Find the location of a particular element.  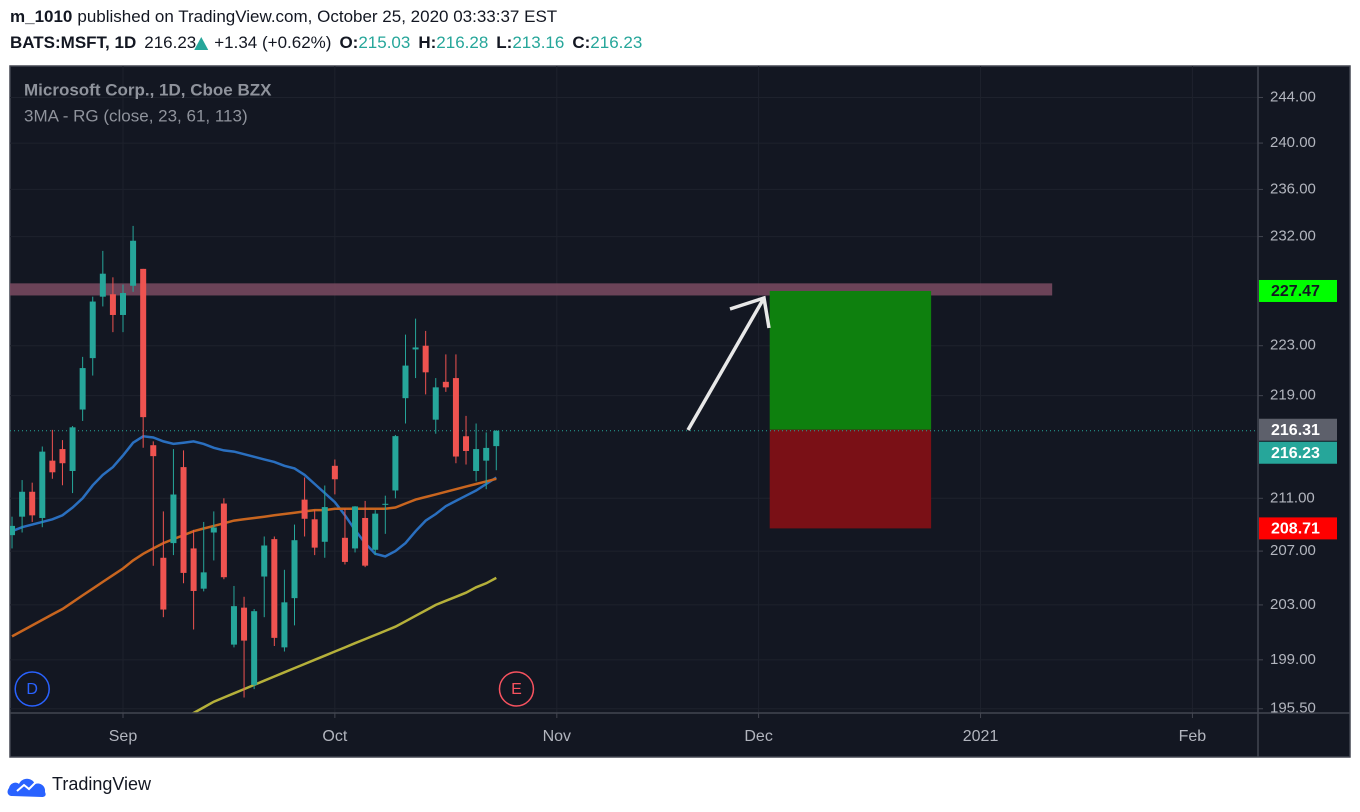

close-value: 216.23 is located at coordinates (616, 42).